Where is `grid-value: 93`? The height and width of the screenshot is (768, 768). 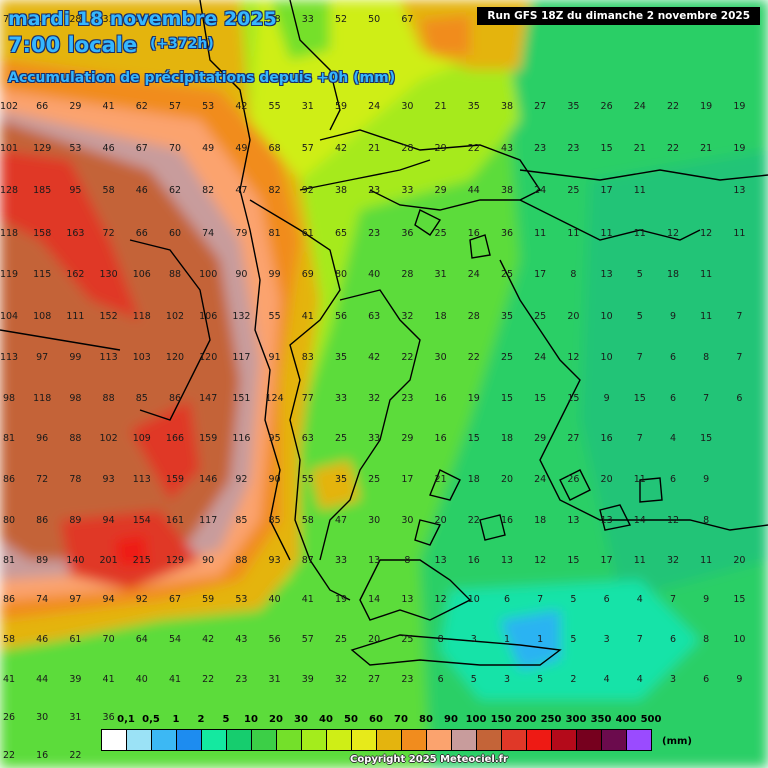 grid-value: 93 is located at coordinates (275, 560).